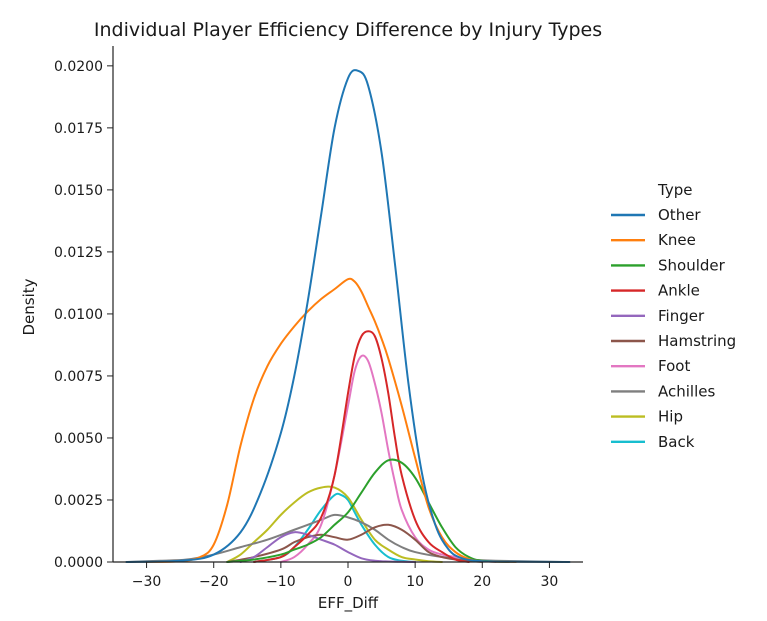  I want to click on x-tick-label: 30, so click(550, 582).